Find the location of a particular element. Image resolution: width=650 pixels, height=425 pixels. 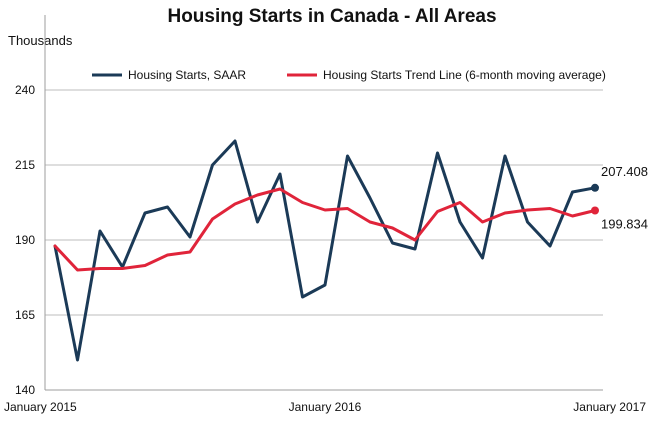

x-tick-label: January 2016 is located at coordinates (325, 407).